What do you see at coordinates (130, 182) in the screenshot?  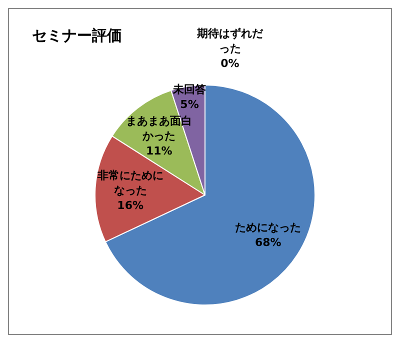 I see `slice-label: 非常にためになった` at bounding box center [130, 182].